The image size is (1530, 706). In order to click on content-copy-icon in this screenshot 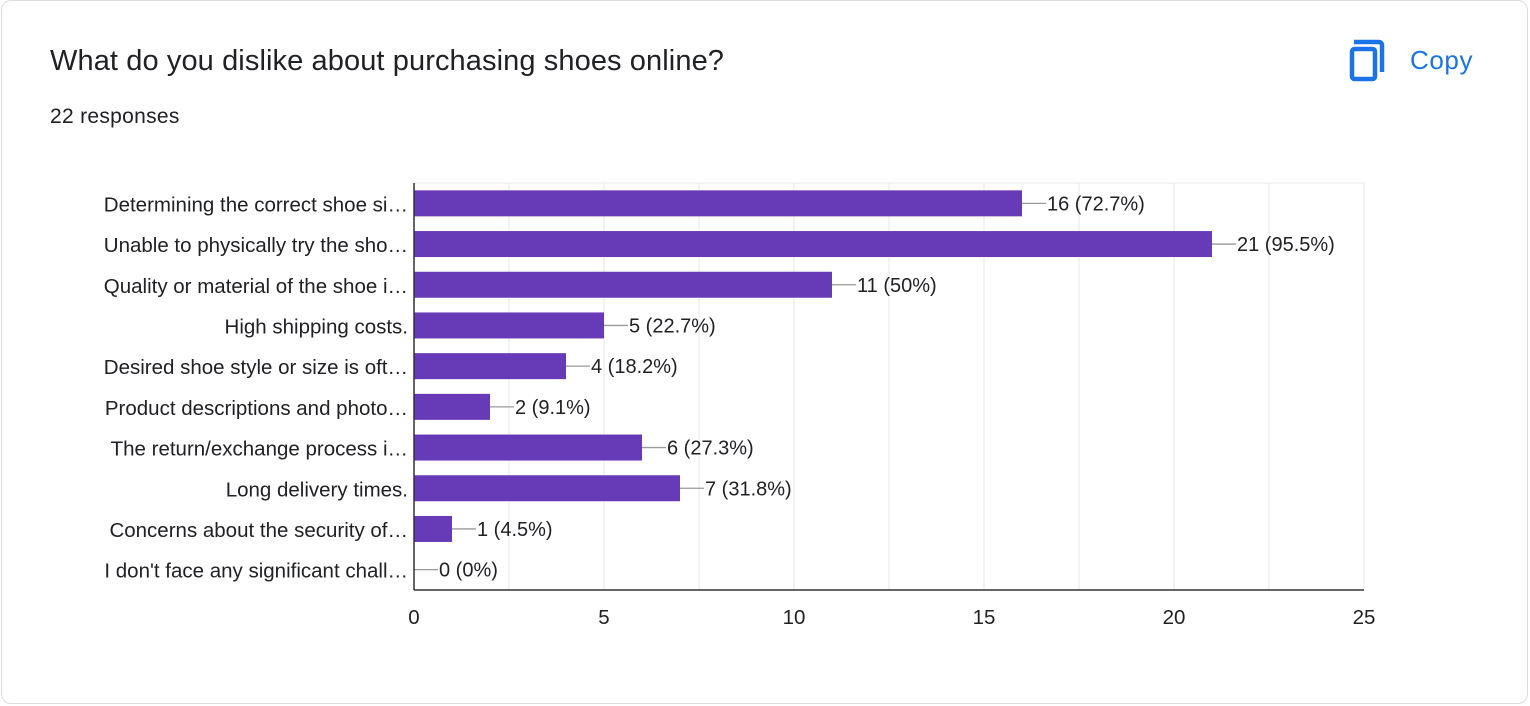, I will do `click(1367, 60)`.